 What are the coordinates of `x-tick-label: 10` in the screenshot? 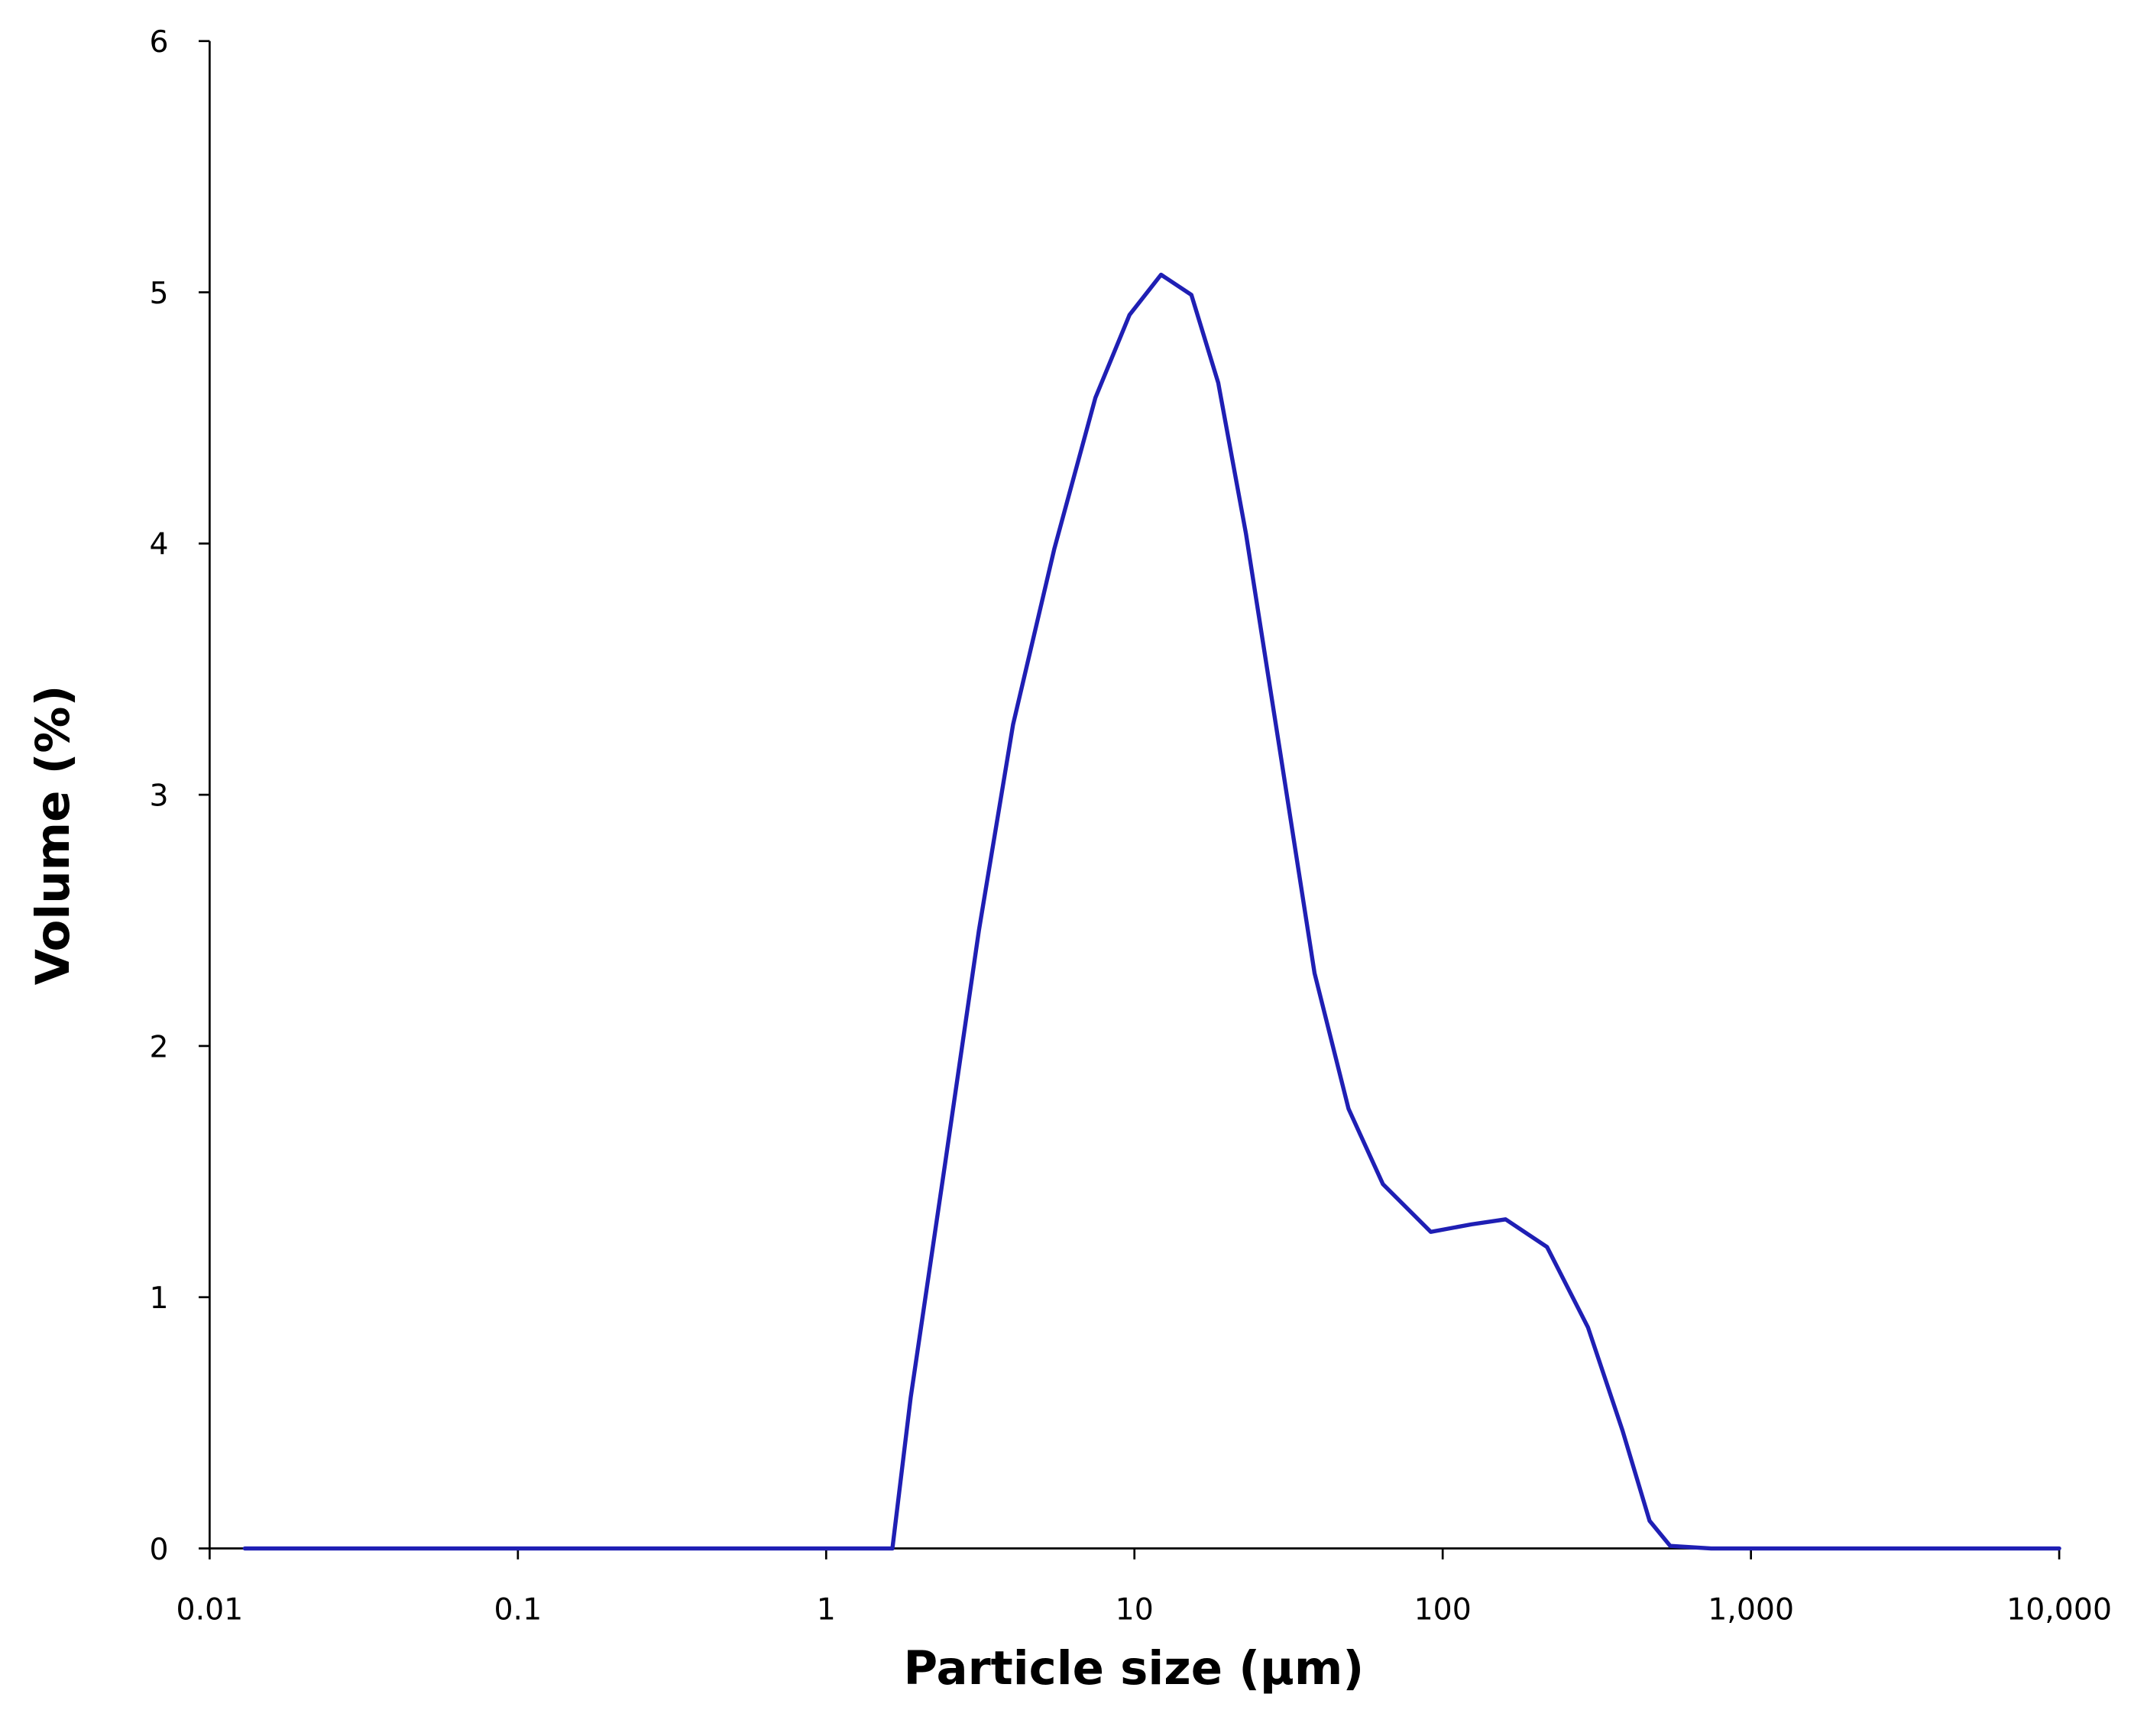 It's located at (1135, 1610).